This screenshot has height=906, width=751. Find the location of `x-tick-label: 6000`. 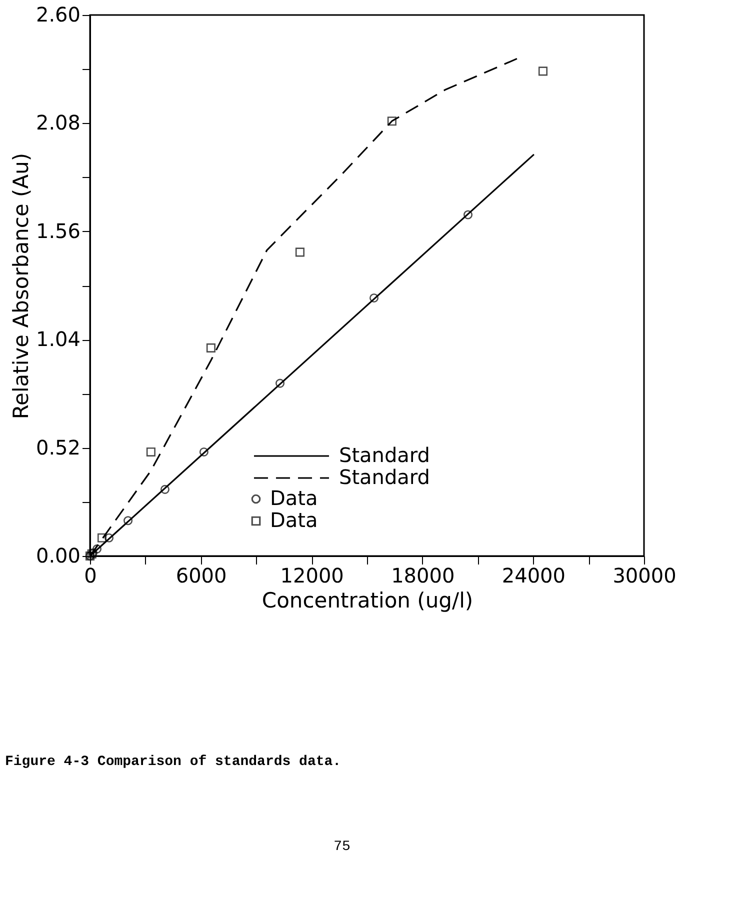

x-tick-label: 6000 is located at coordinates (201, 576).